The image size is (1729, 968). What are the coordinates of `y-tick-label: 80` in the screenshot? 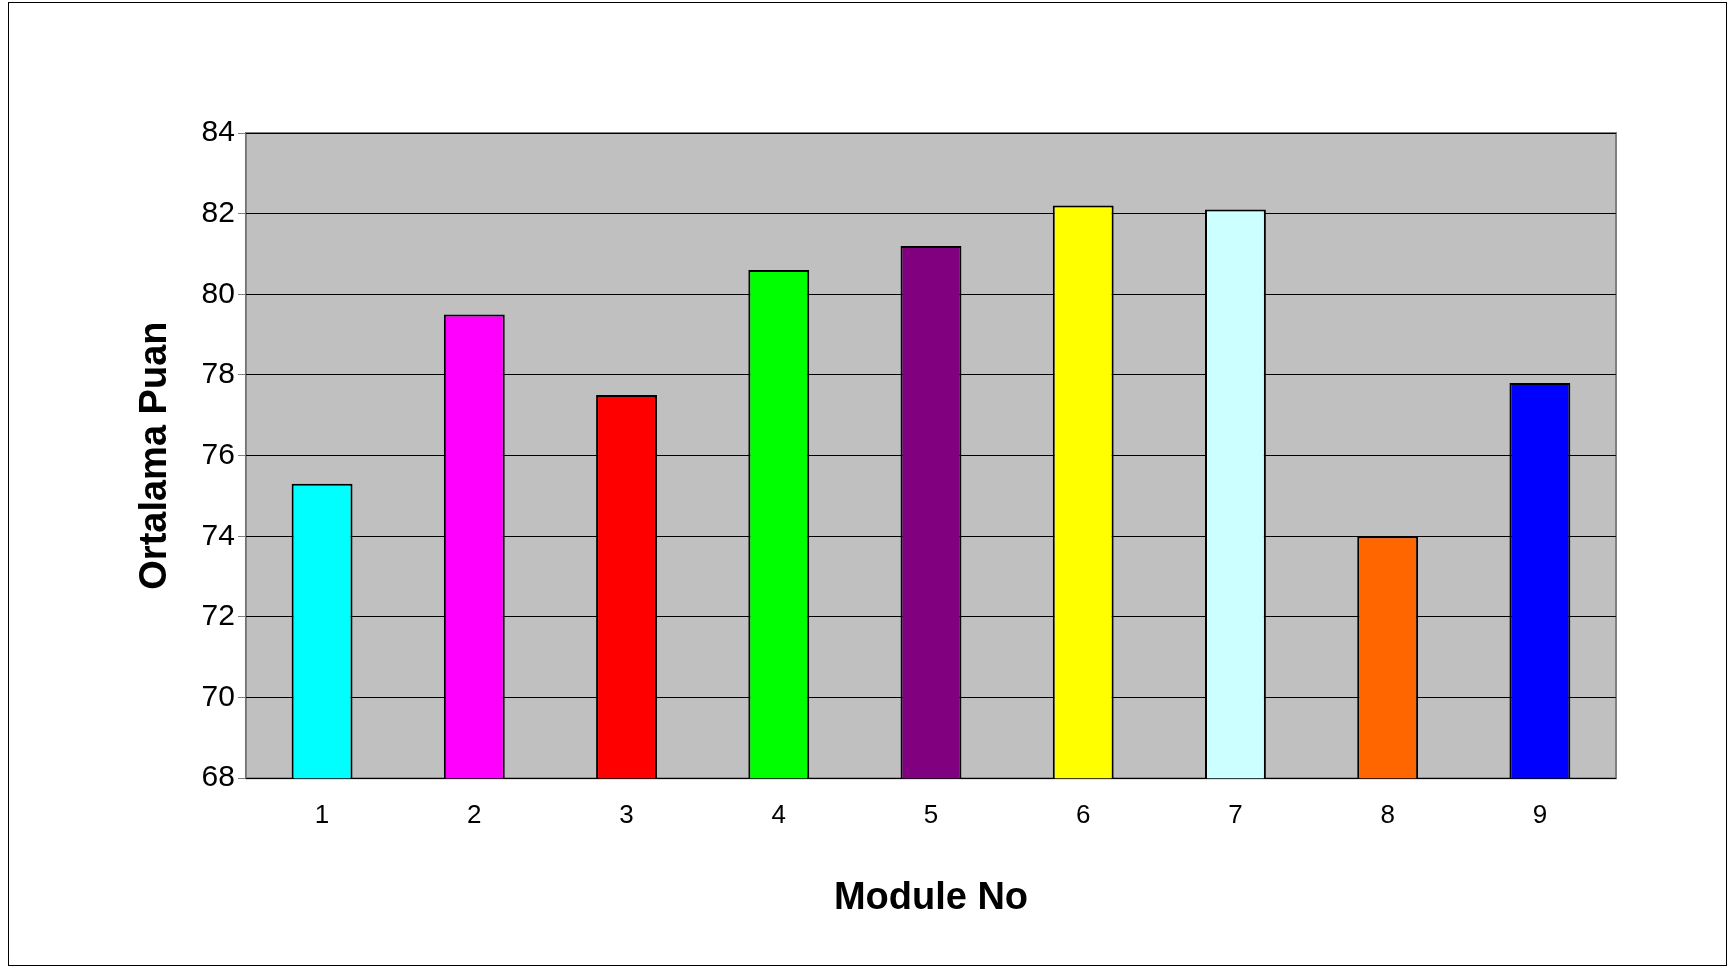 It's located at (218, 292).